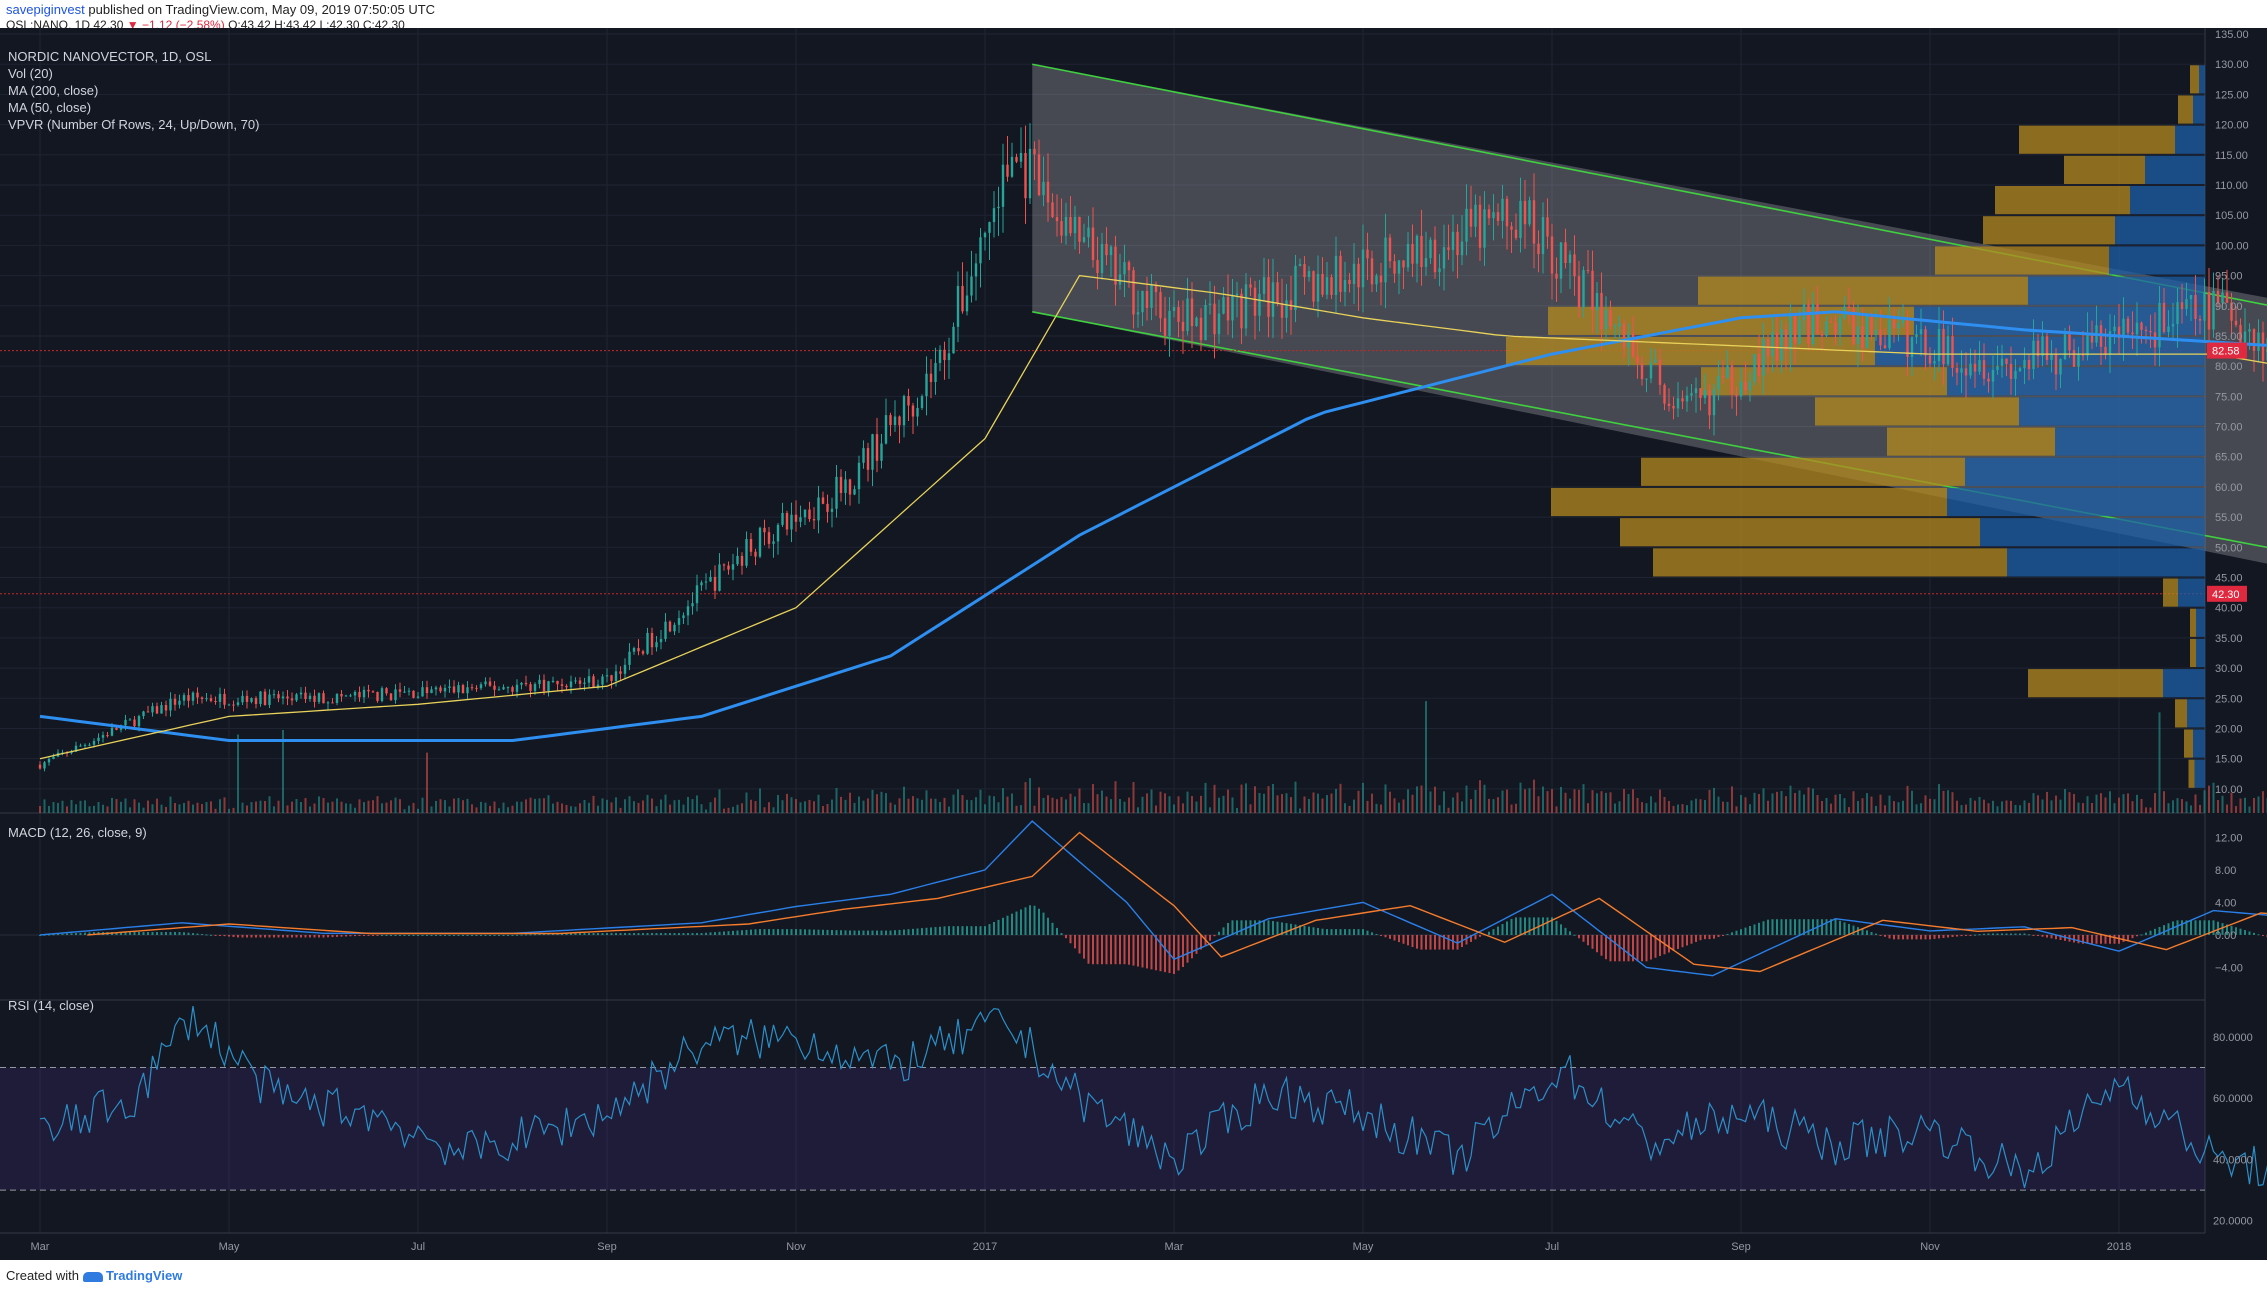  Describe the element at coordinates (45, 9) in the screenshot. I see `author-link: savepiginvest` at that location.